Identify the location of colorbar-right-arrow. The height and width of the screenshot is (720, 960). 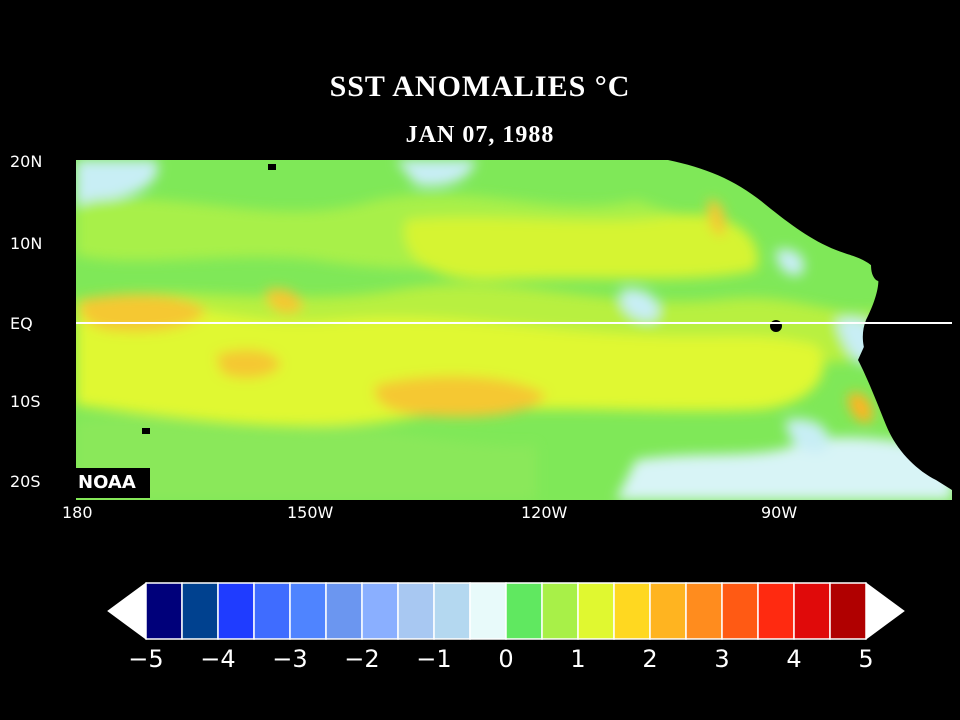
(885, 611).